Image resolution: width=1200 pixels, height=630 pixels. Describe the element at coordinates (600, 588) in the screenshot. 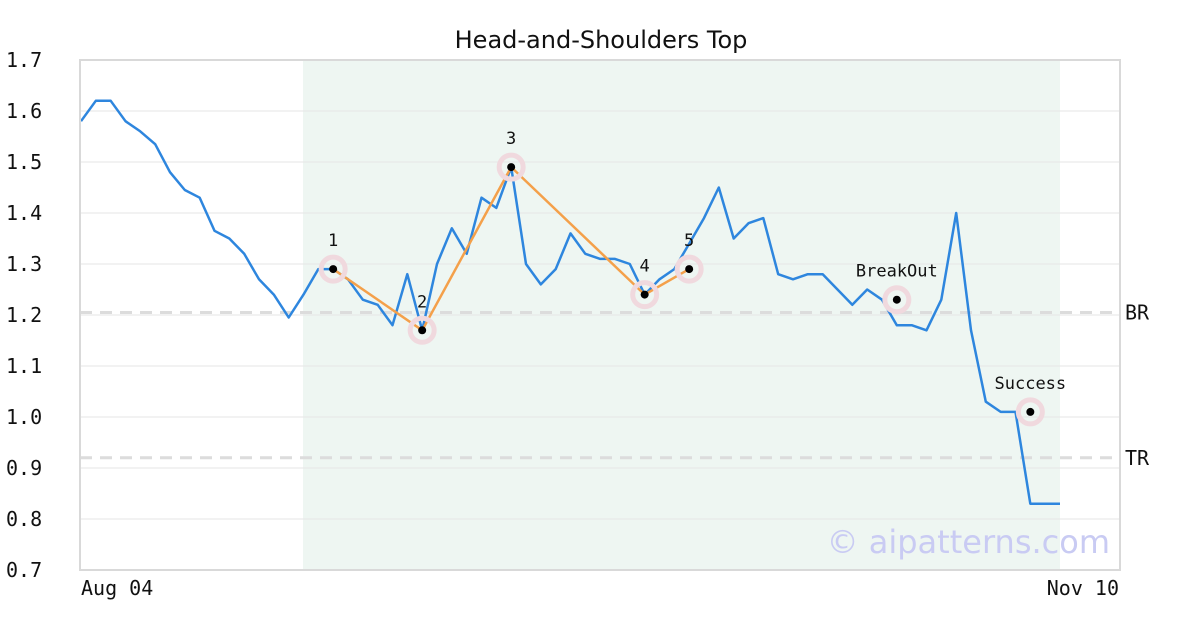

I see `x-axis-ticks: Aug 04 Nov 10` at that location.